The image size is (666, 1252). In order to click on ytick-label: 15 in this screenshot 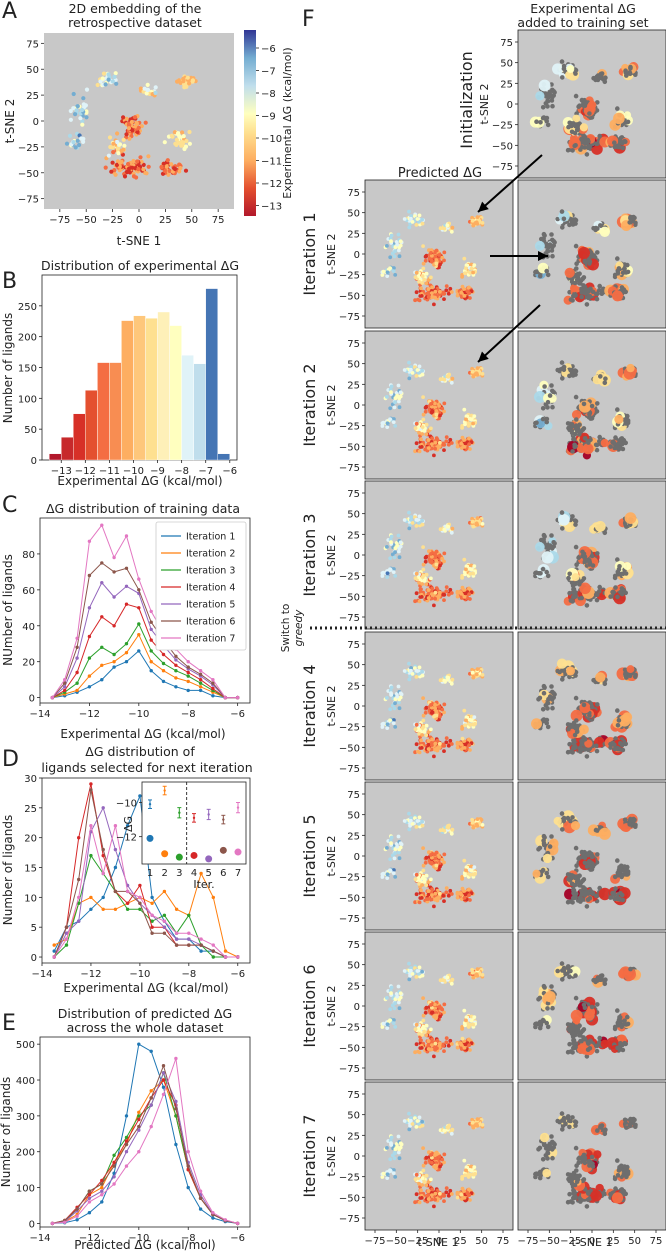, I will do `click(30, 869)`.